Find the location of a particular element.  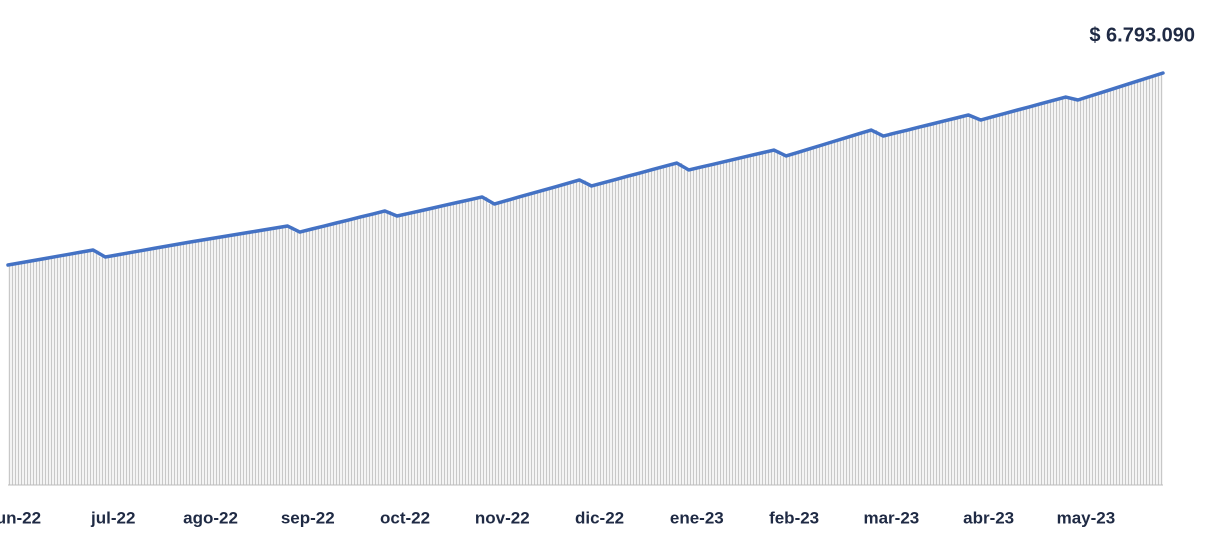

x-tick-label: ago-22 is located at coordinates (210, 517).